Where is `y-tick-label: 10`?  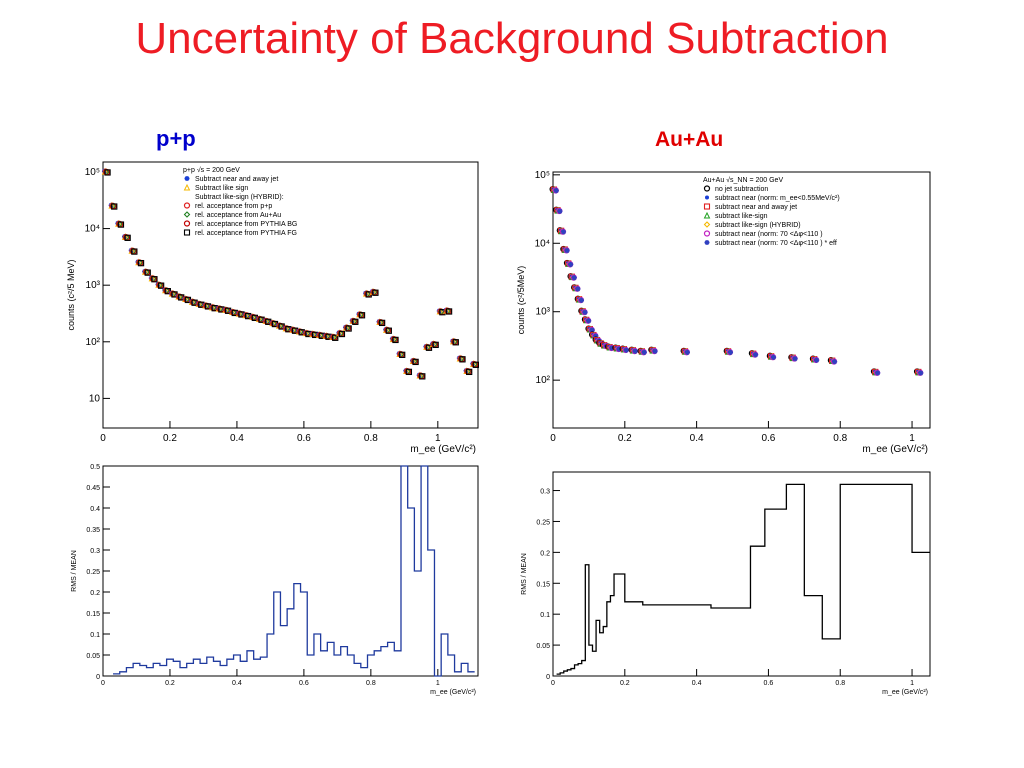
y-tick-label: 10 is located at coordinates (95, 398).